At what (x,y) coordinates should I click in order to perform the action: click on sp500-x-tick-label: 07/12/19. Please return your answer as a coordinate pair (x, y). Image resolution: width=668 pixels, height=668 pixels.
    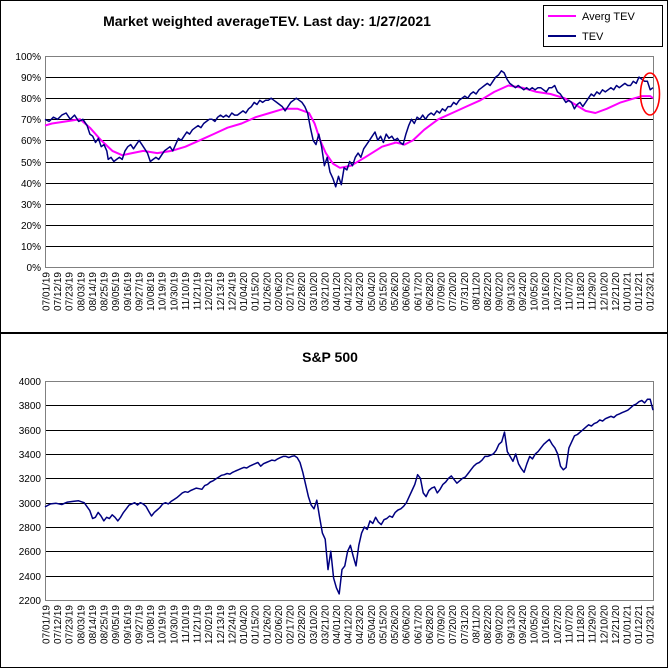
    Looking at the image, I should click on (58, 624).